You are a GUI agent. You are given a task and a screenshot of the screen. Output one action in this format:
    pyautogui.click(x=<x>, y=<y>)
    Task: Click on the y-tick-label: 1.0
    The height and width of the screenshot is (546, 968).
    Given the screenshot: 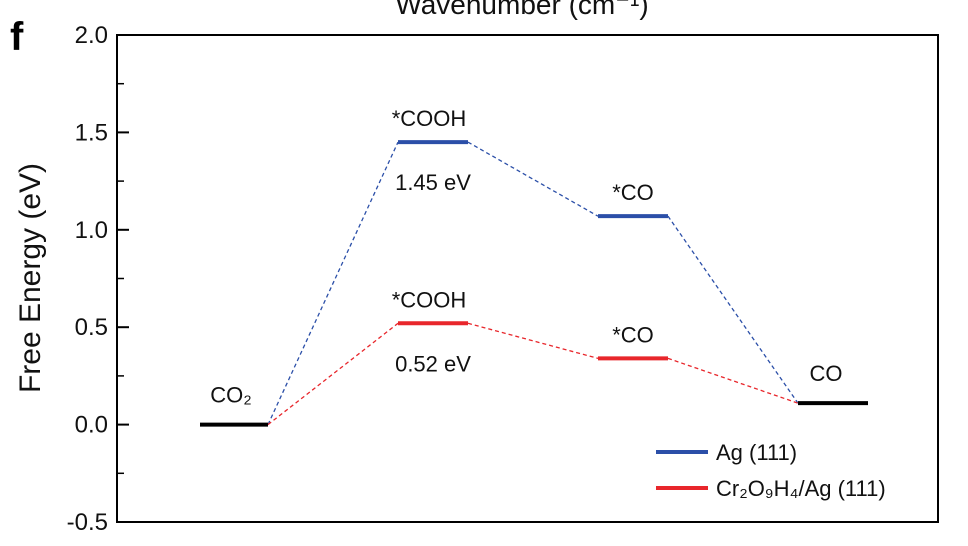 What is the action you would take?
    pyautogui.click(x=91, y=230)
    